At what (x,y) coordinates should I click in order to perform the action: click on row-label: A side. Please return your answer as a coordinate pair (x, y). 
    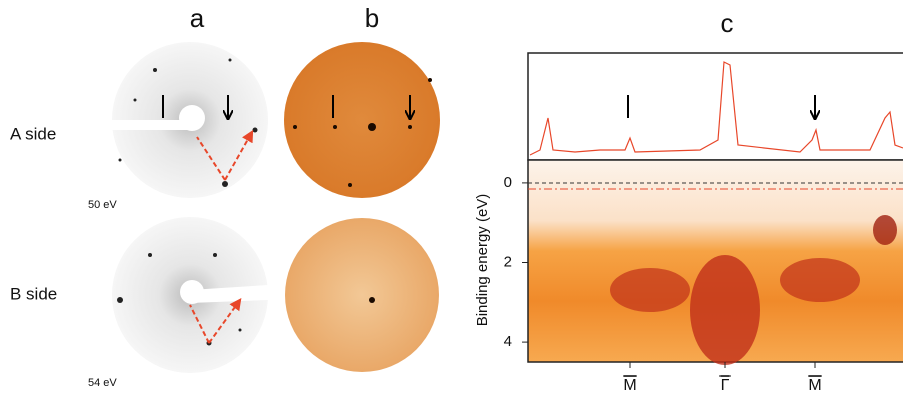
    Looking at the image, I should click on (33, 133).